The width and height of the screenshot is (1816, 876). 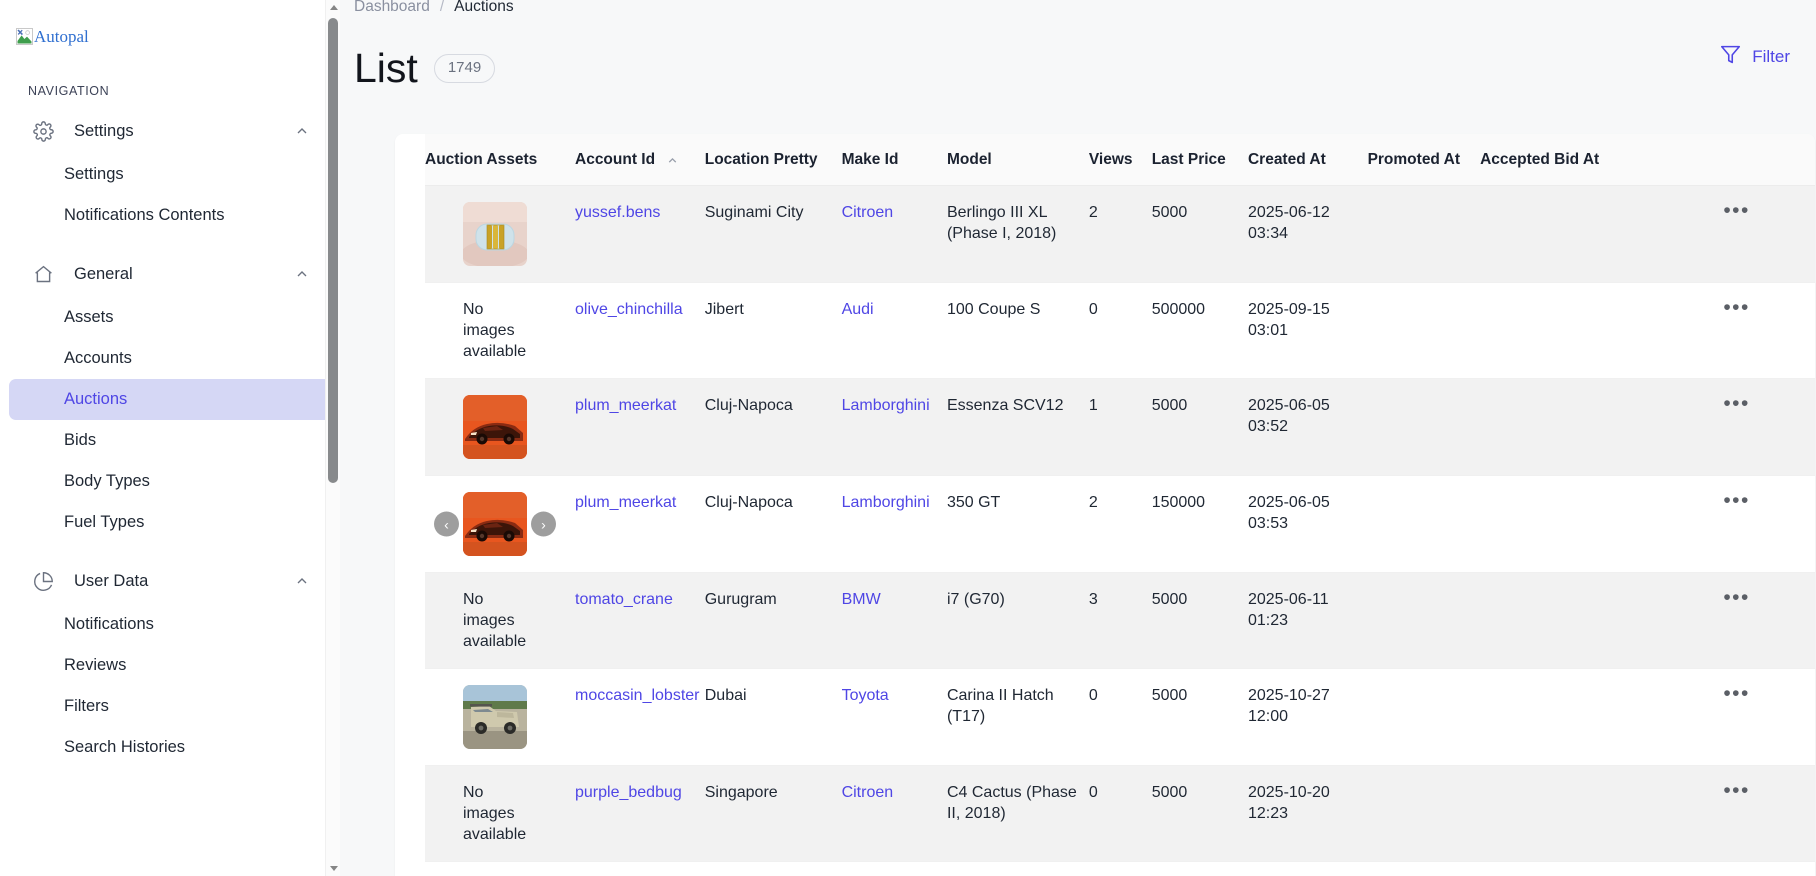 What do you see at coordinates (170, 747) in the screenshot?
I see `sidebar-item-search-histories: Search Histories` at bounding box center [170, 747].